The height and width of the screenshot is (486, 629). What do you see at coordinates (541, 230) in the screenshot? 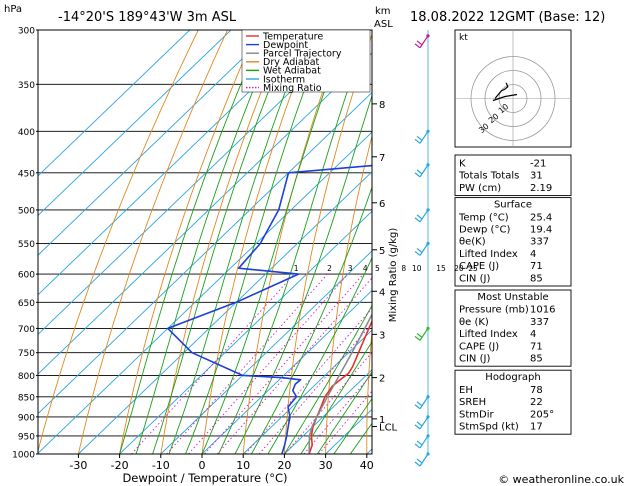
I see `index-value: 19.4` at bounding box center [541, 230].